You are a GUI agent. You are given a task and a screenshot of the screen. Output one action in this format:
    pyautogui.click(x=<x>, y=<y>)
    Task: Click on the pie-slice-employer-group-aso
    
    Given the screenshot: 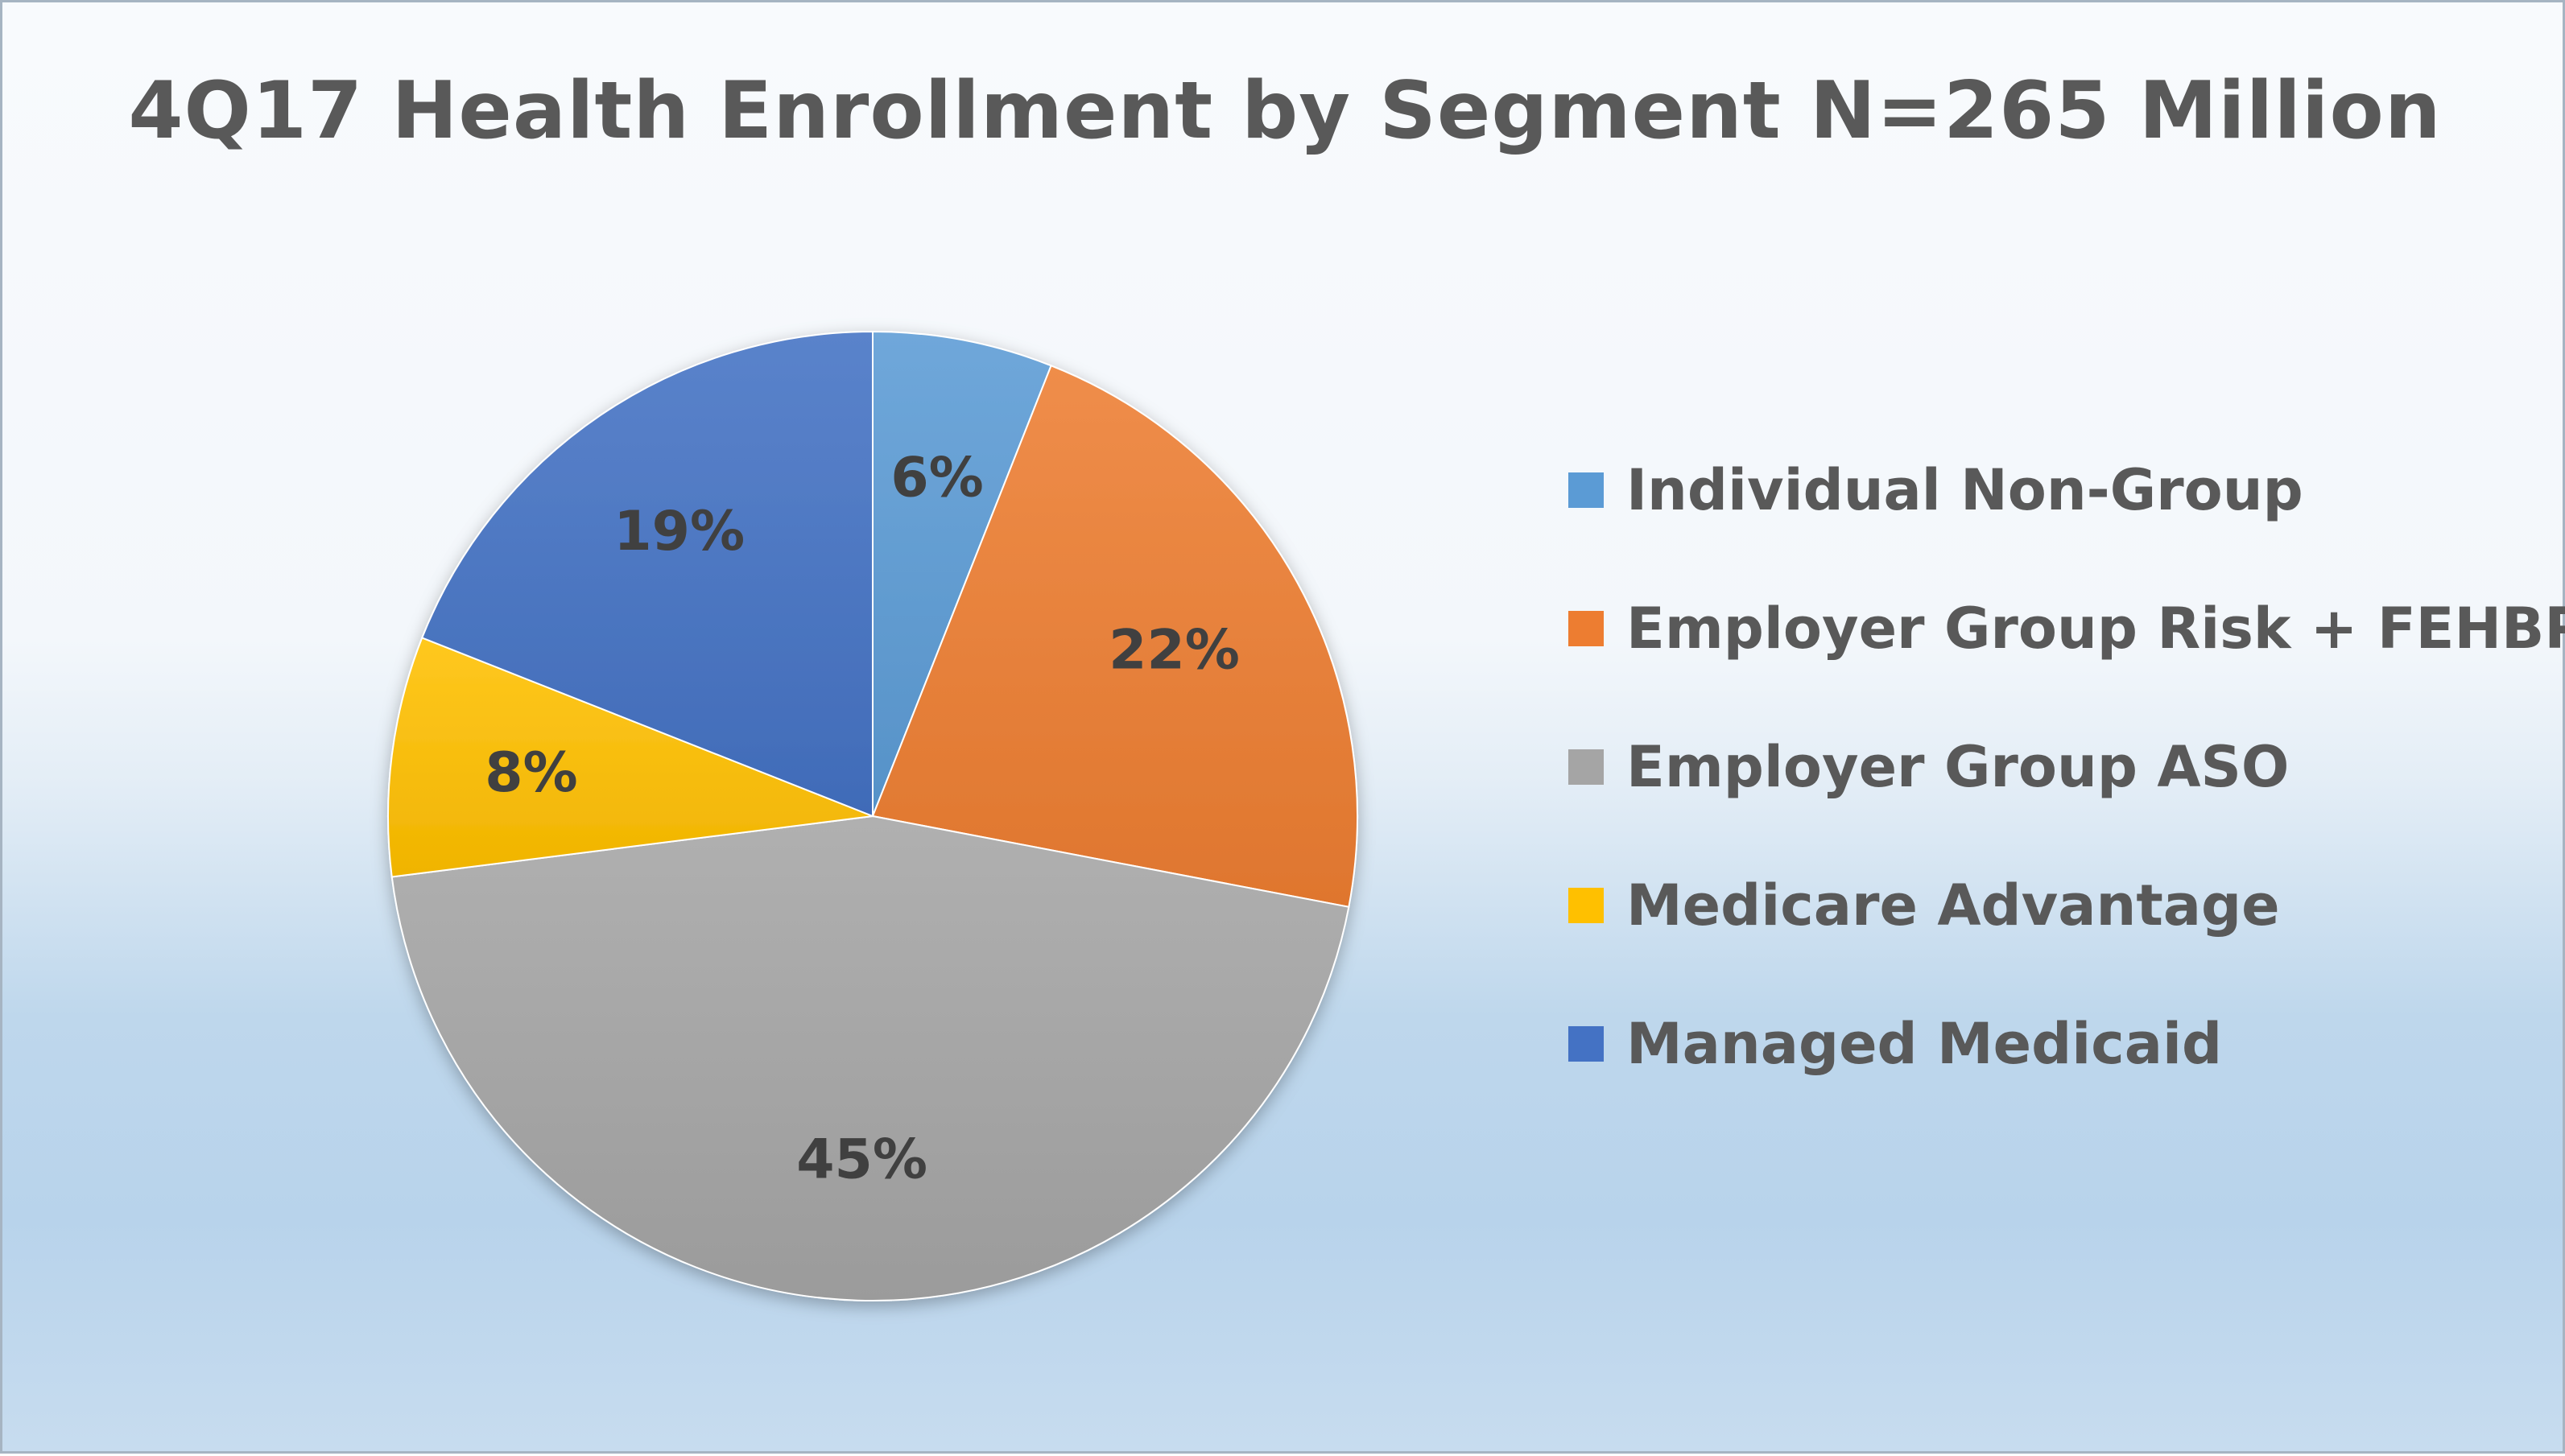 What is the action you would take?
    pyautogui.click(x=870, y=1058)
    